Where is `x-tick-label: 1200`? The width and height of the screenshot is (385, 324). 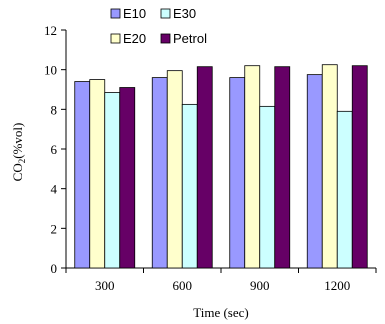
x-tick-label: 1200 is located at coordinates (337, 285).